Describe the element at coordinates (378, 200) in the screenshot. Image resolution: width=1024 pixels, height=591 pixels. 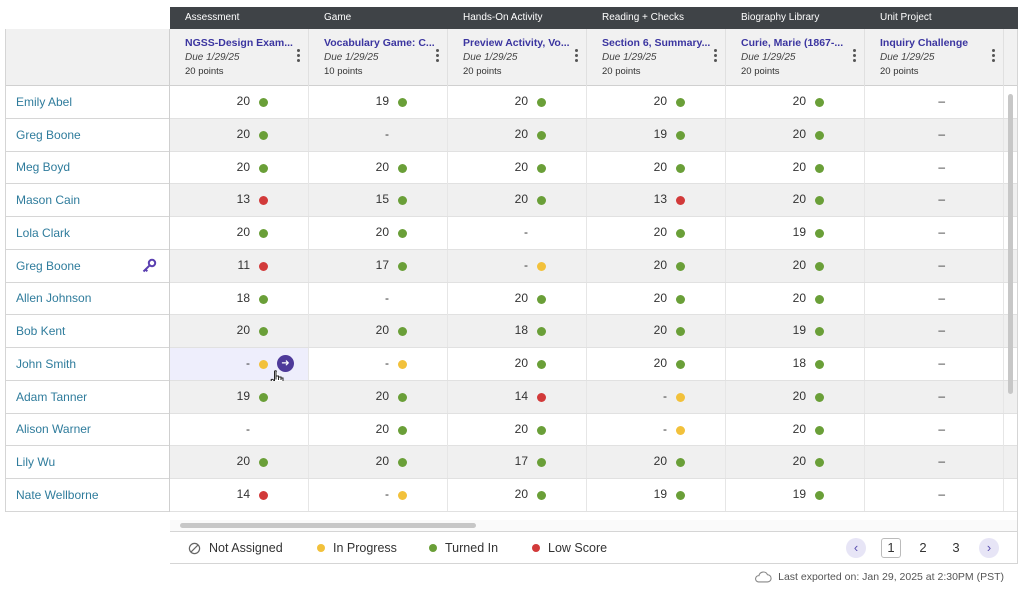
I see `score-cell: 15` at that location.